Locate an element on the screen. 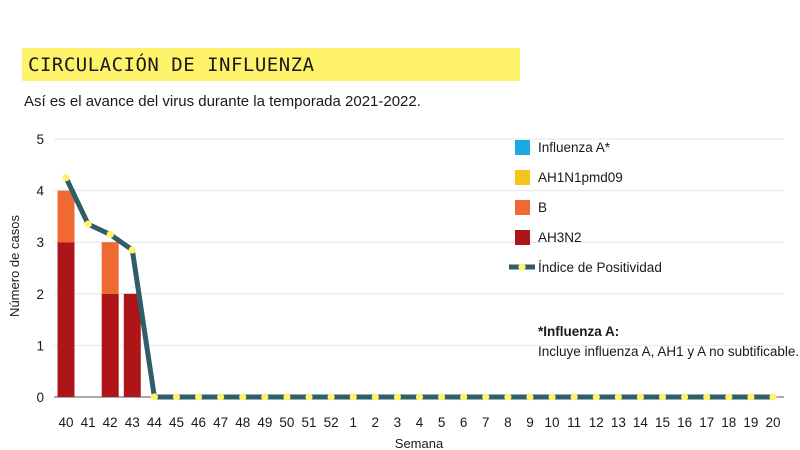 The height and width of the screenshot is (450, 800). x-tick-label: 50 is located at coordinates (286, 422).